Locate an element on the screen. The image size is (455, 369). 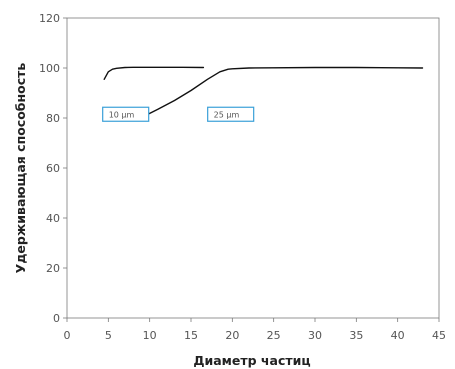
annotation-label: 10 µm is located at coordinates (122, 114).